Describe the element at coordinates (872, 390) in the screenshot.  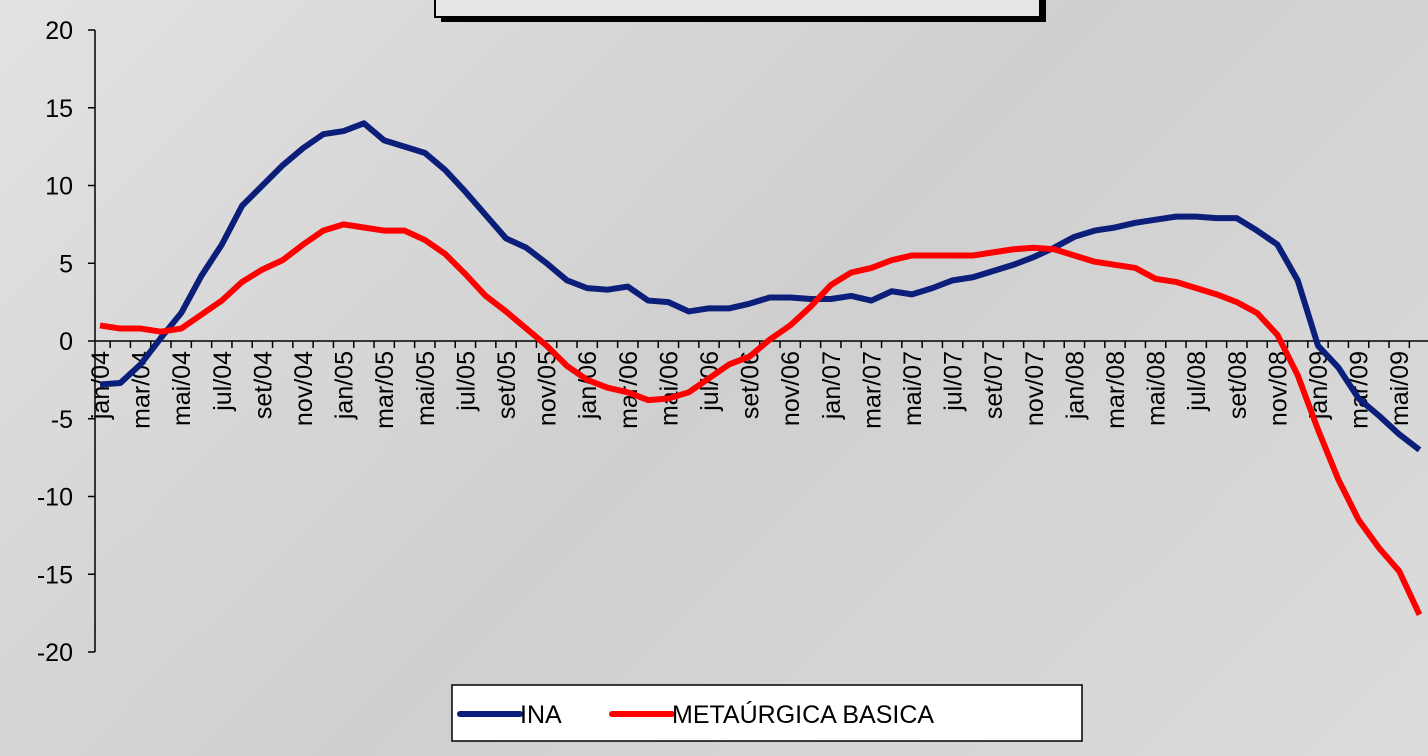
I see `x-tick-label: mar/07` at that location.